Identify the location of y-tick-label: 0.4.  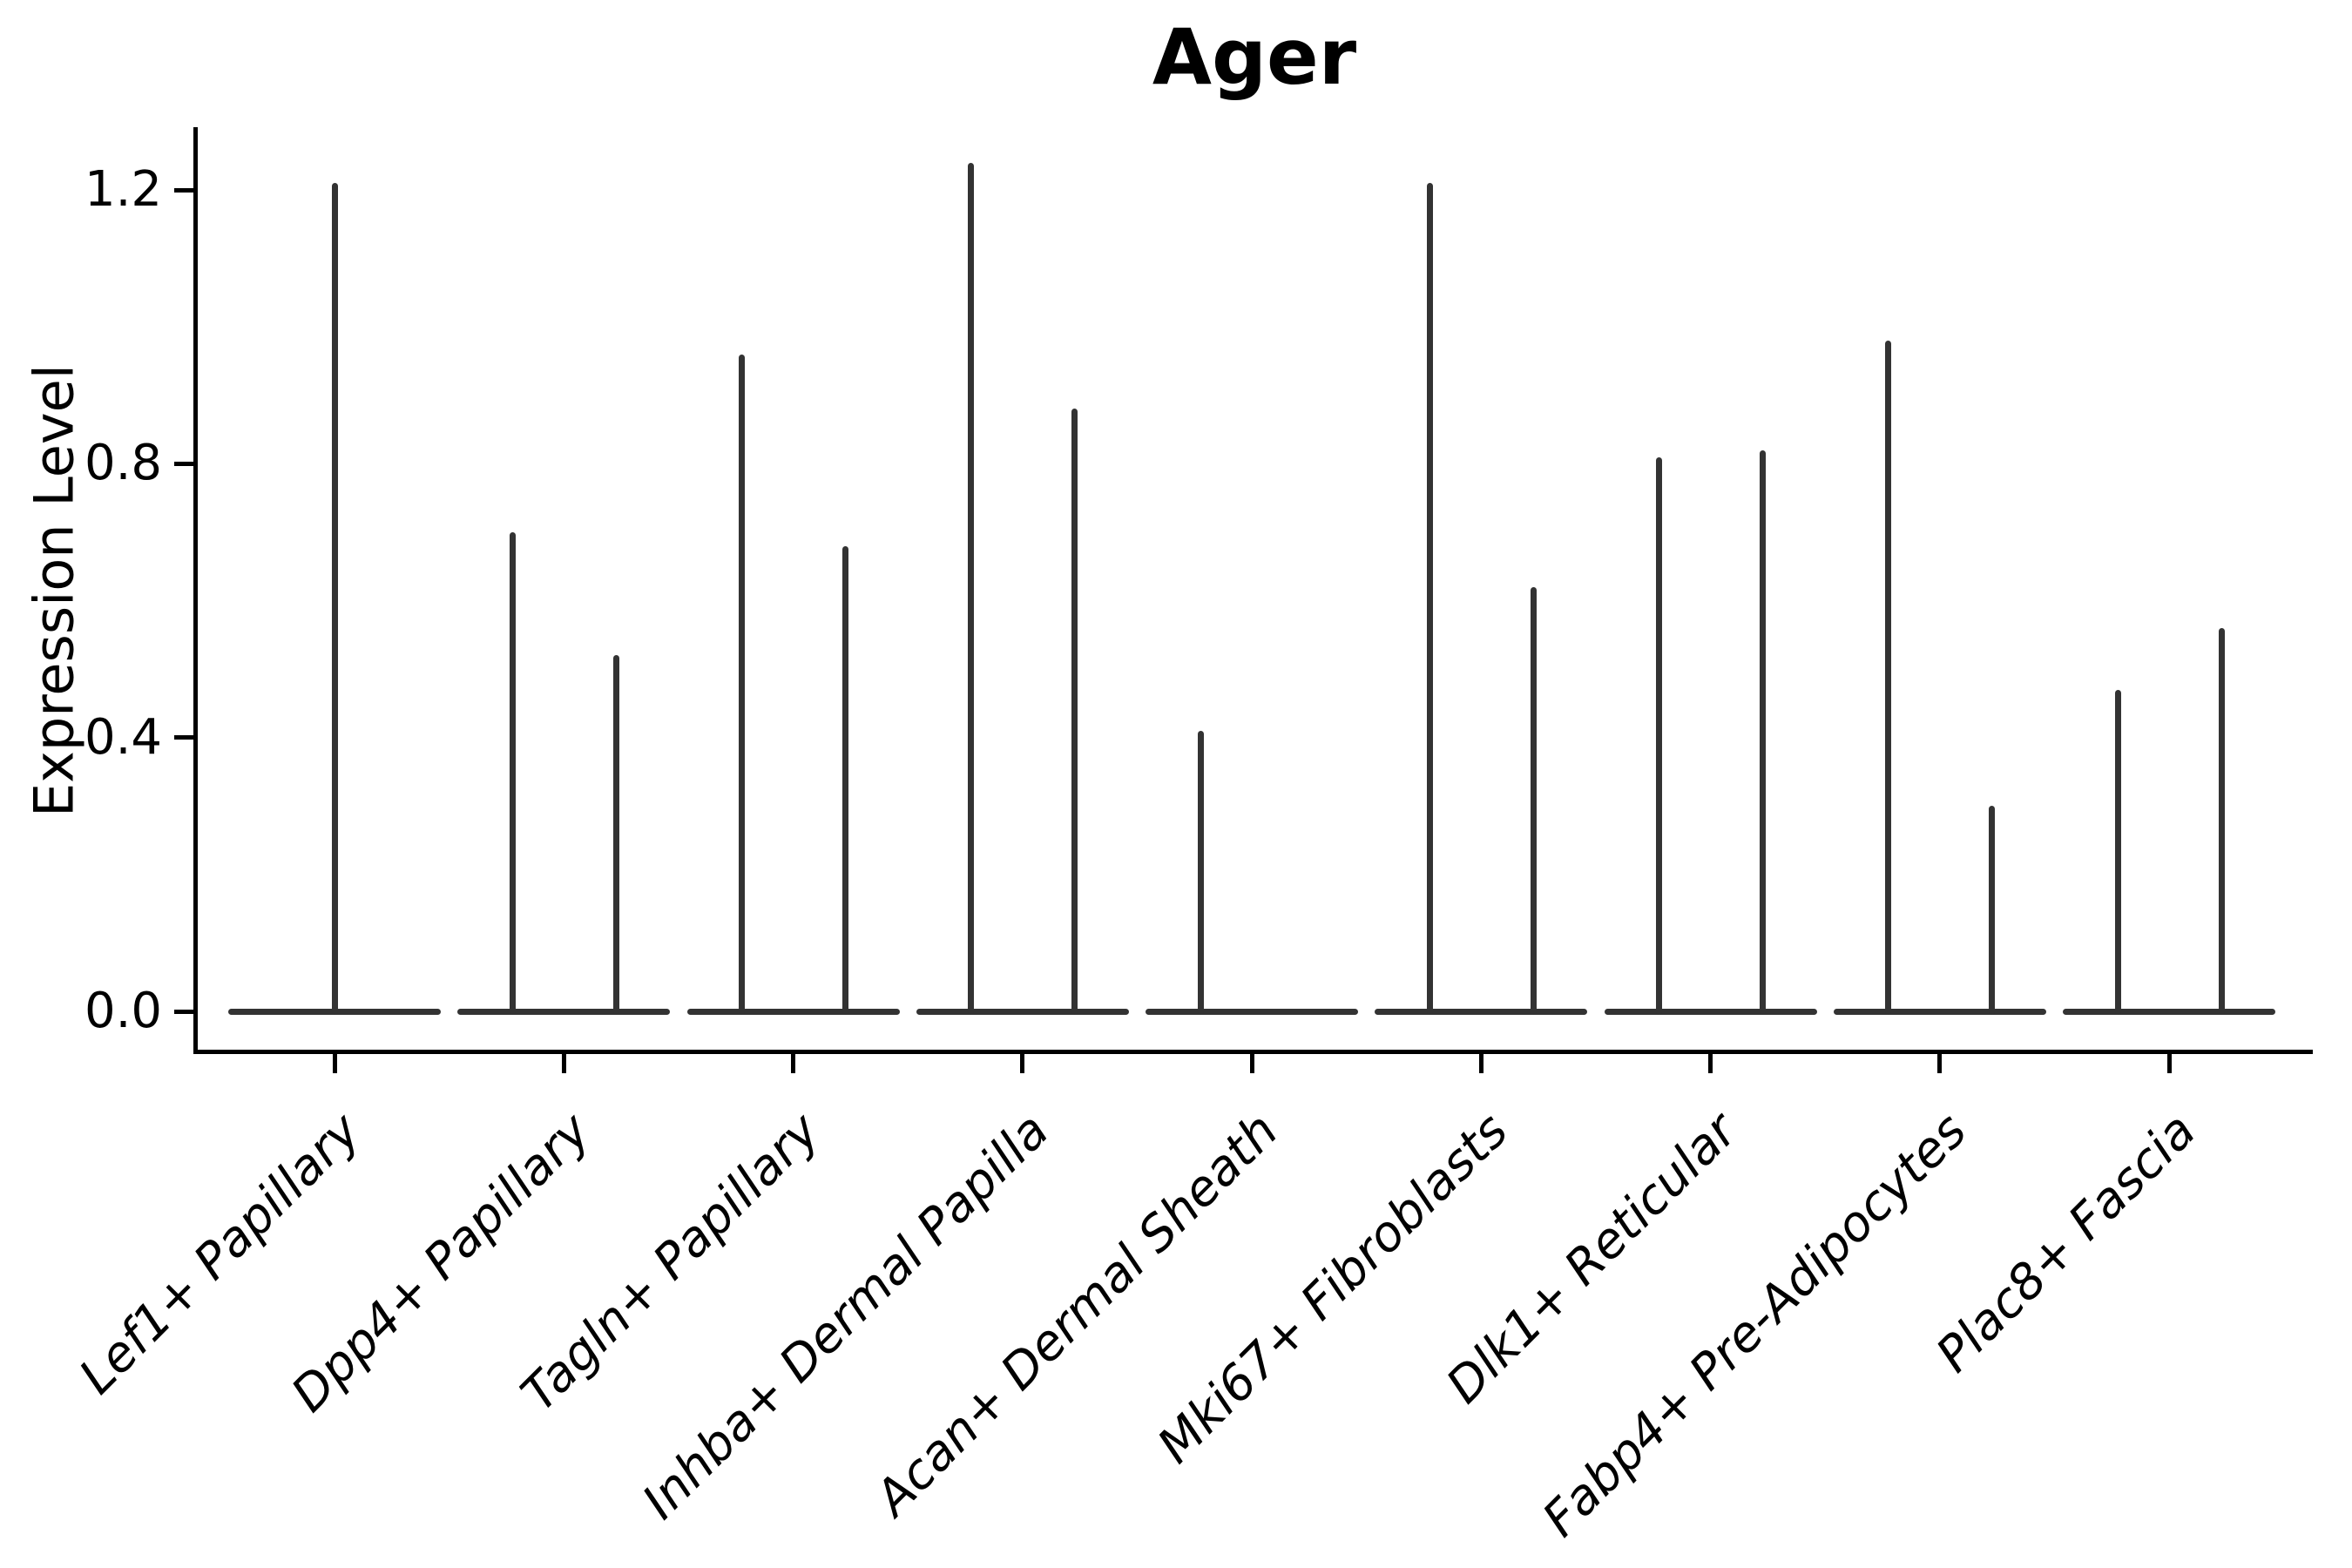
(123, 737).